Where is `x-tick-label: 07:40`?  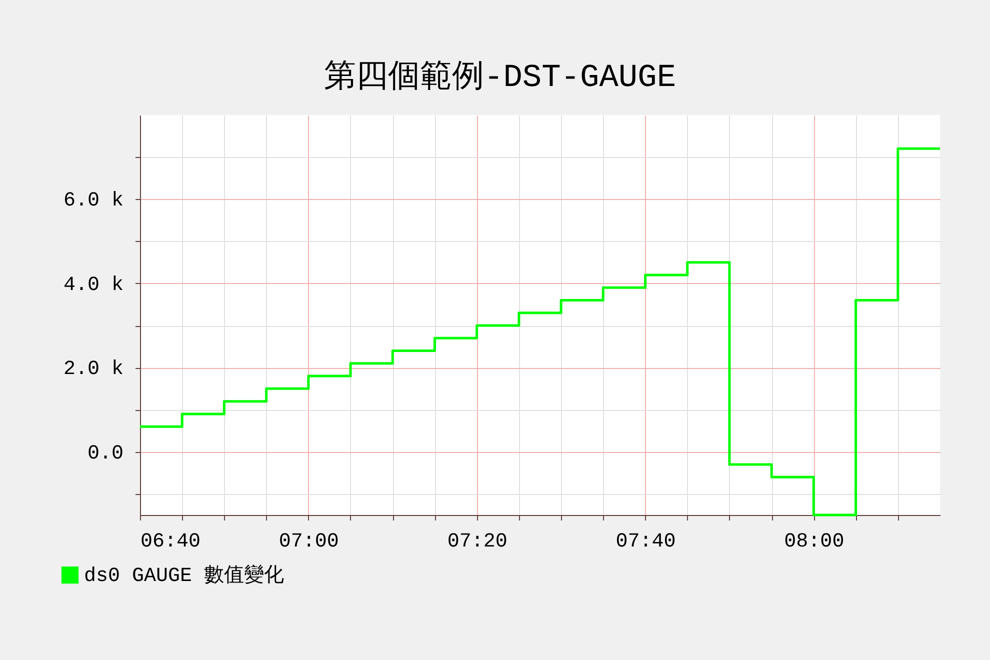
x-tick-label: 07:40 is located at coordinates (646, 542).